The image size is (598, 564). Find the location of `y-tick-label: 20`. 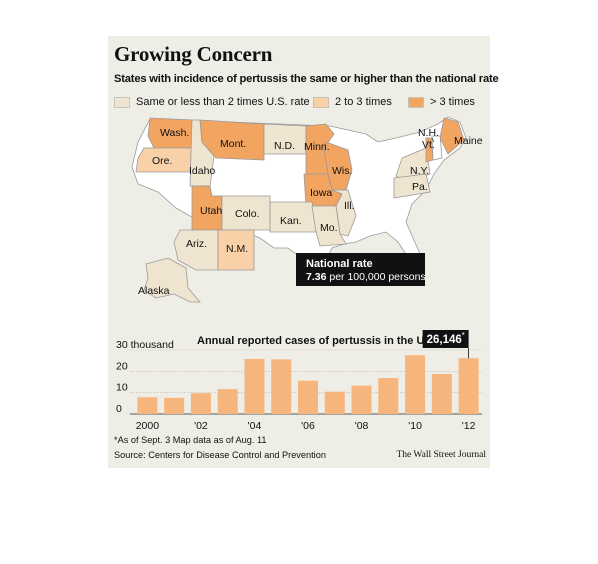

y-tick-label: 20 is located at coordinates (122, 366).